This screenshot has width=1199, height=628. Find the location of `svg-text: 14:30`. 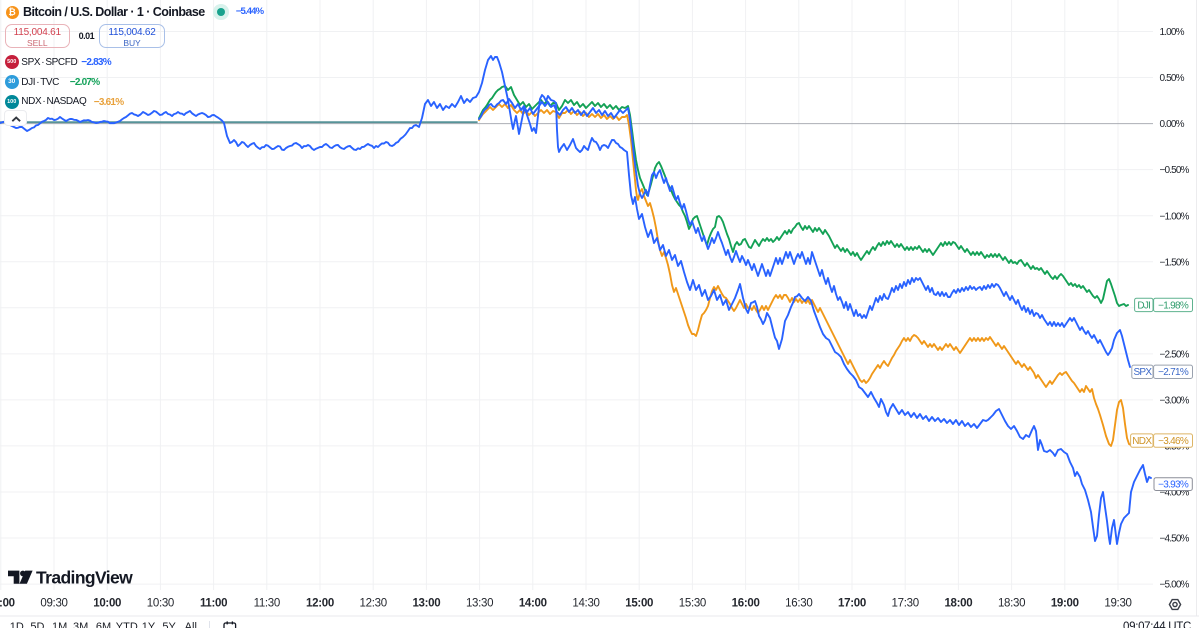

svg-text: 14:30 is located at coordinates (585, 604).